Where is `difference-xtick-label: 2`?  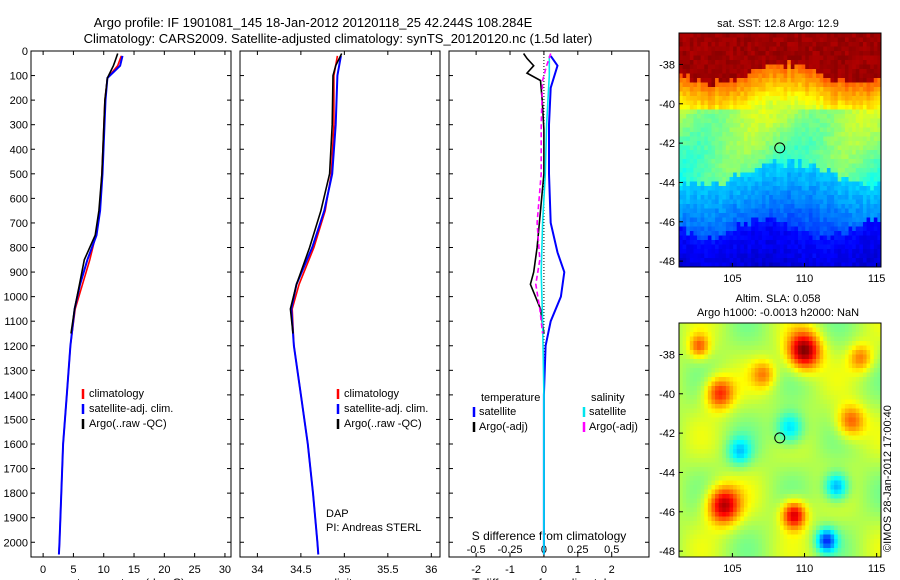 difference-xtick-label: 2 is located at coordinates (612, 570).